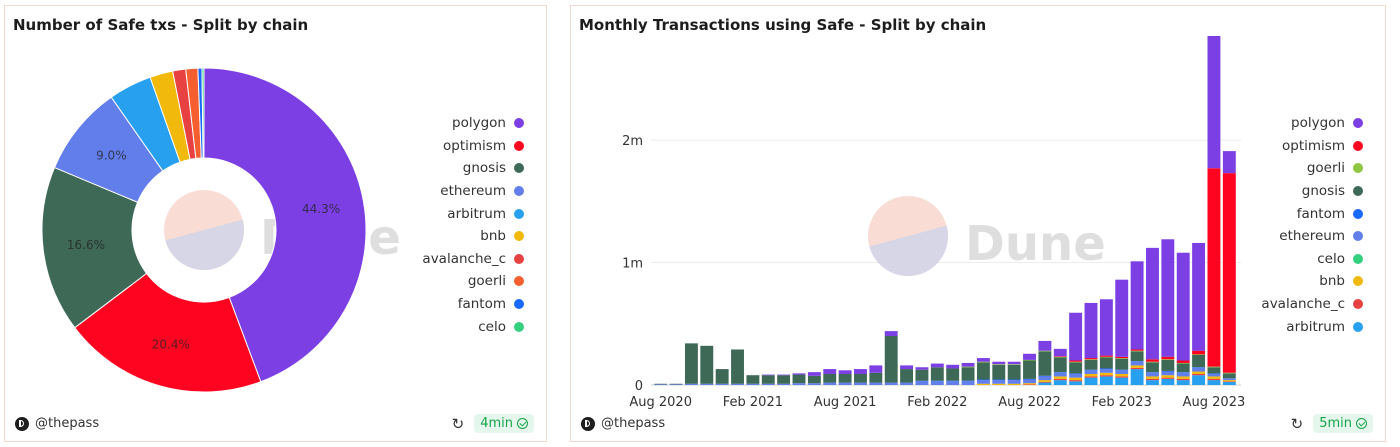 This screenshot has height=447, width=1400. What do you see at coordinates (485, 213) in the screenshot?
I see `legend-item-arbitrum: arbitrum` at bounding box center [485, 213].